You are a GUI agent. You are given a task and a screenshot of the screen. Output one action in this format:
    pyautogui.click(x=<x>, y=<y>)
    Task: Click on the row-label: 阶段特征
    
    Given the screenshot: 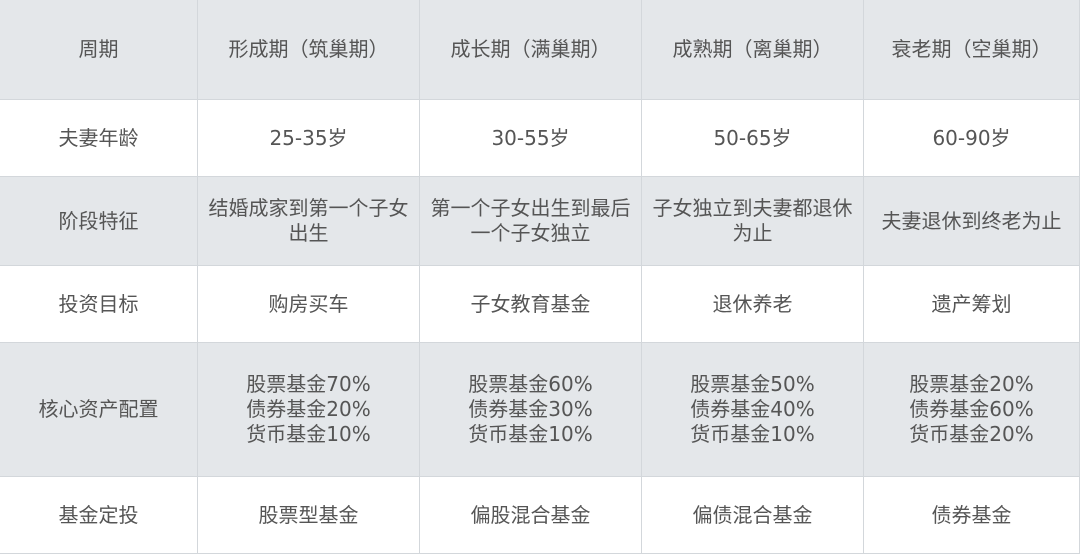 What is the action you would take?
    pyautogui.click(x=99, y=221)
    